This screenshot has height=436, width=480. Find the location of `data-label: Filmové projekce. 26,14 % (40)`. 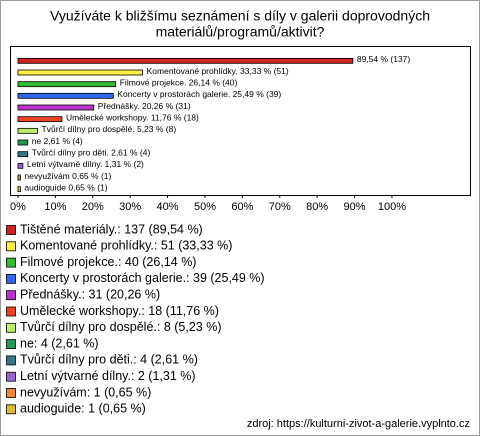

data-label: Filmové projekce. 26,14 % (40) is located at coordinates (179, 82).